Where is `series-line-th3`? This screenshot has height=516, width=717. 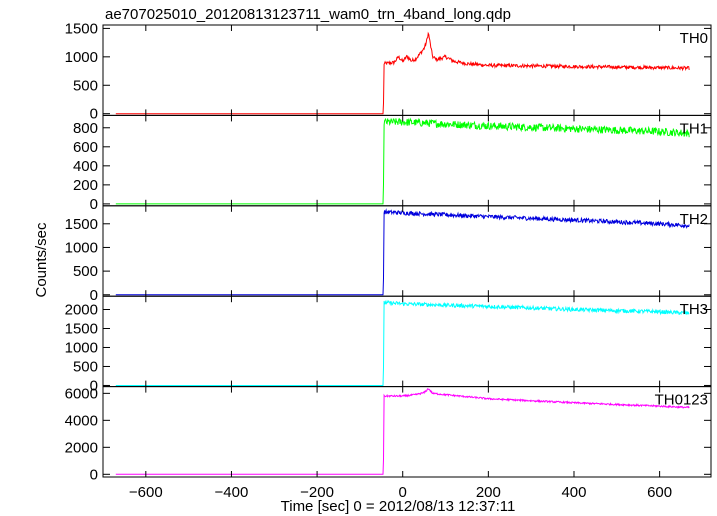 series-line-th3 is located at coordinates (402, 342).